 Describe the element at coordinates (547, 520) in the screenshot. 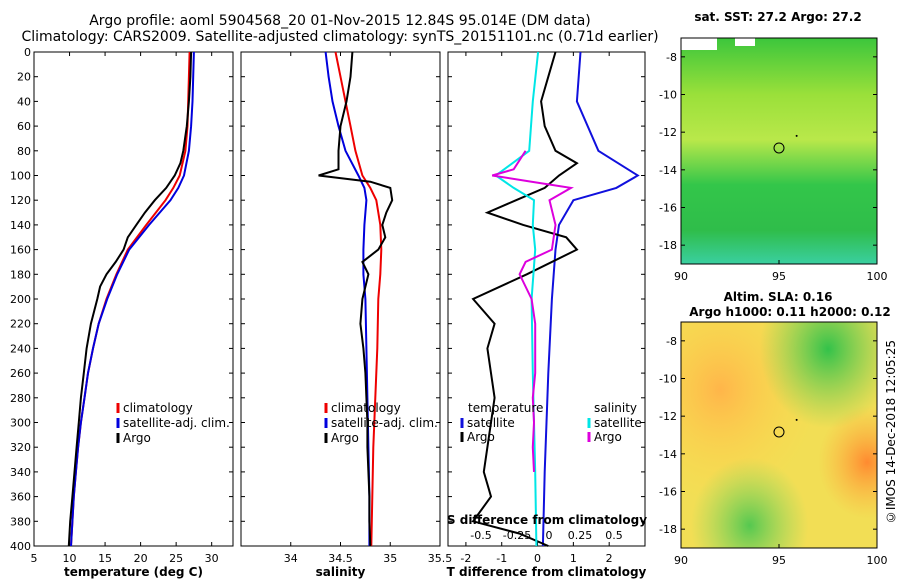

I see `difference-x2label: S difference from climatology` at that location.